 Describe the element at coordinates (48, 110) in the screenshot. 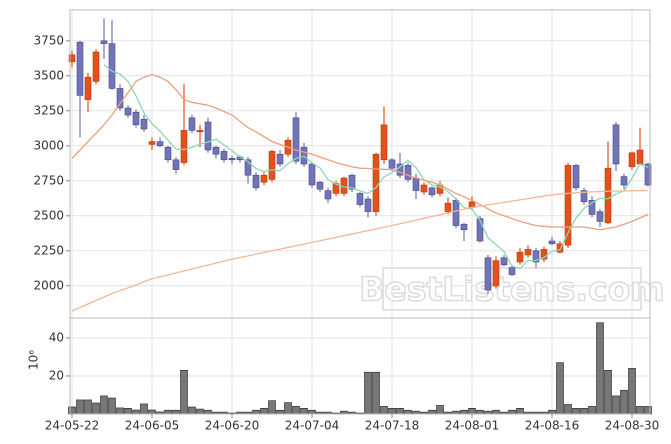

I see `y-tick-label: 3250` at that location.